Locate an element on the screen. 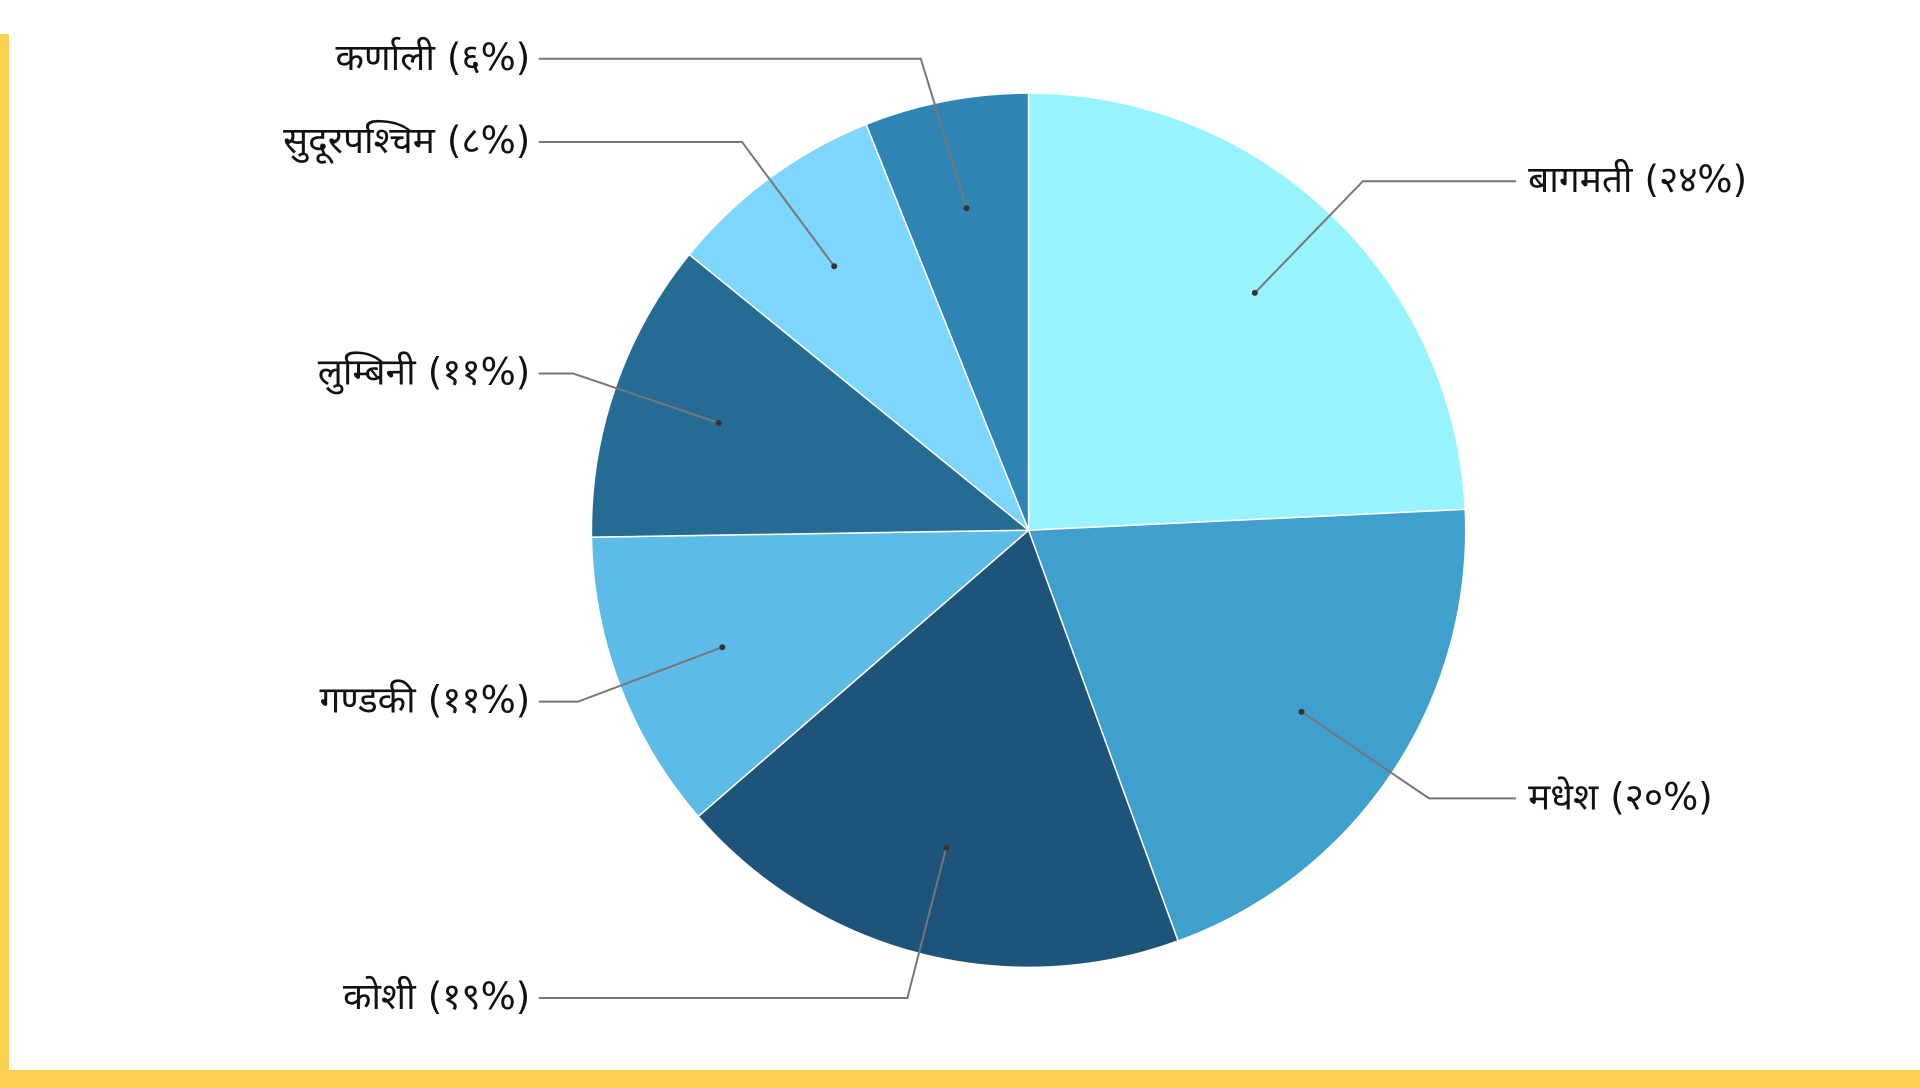  slice-value-label: (२४%) is located at coordinates (1696, 179).